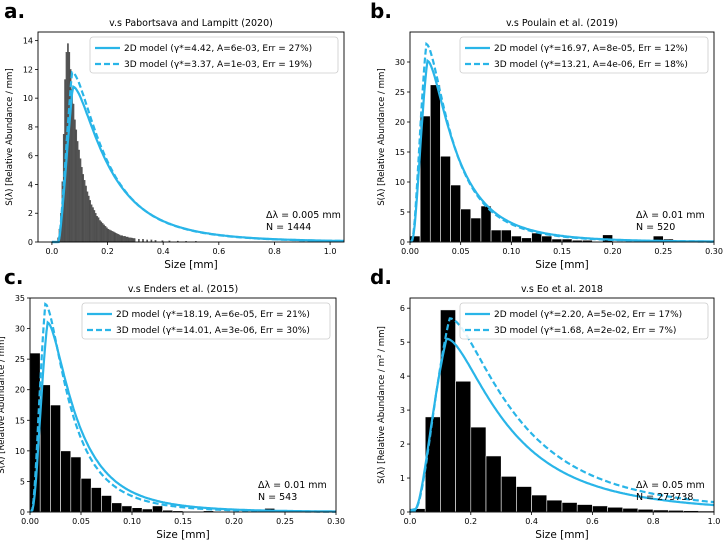 This screenshot has width=726, height=542. Describe the element at coordinates (382, 405) in the screenshot. I see `y-axis-label: S(λ) [Relative Abundance / m² / mm]` at that location.